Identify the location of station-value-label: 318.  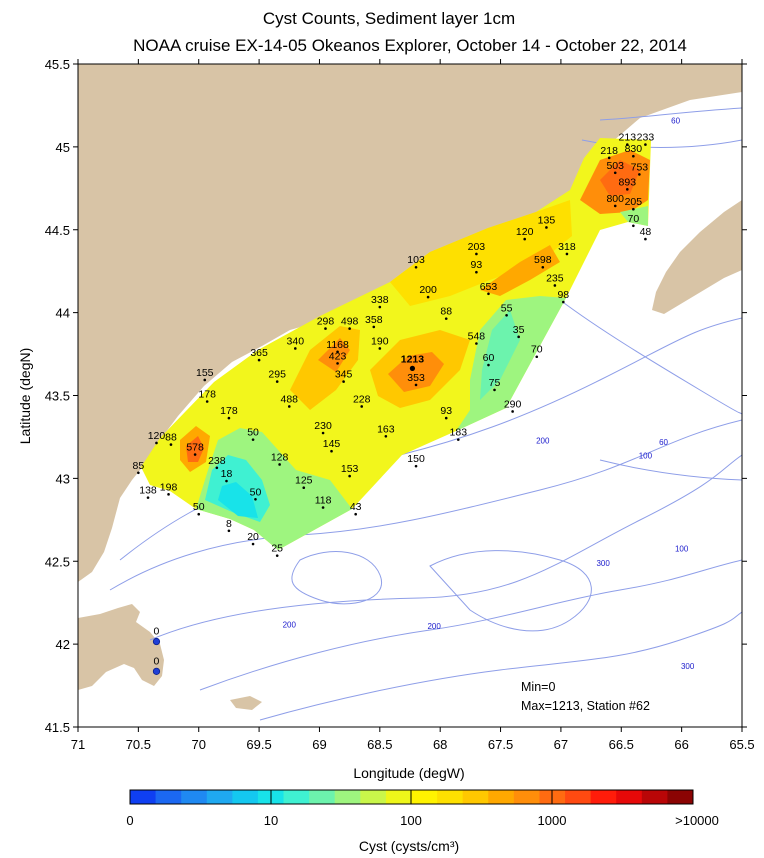
(567, 247).